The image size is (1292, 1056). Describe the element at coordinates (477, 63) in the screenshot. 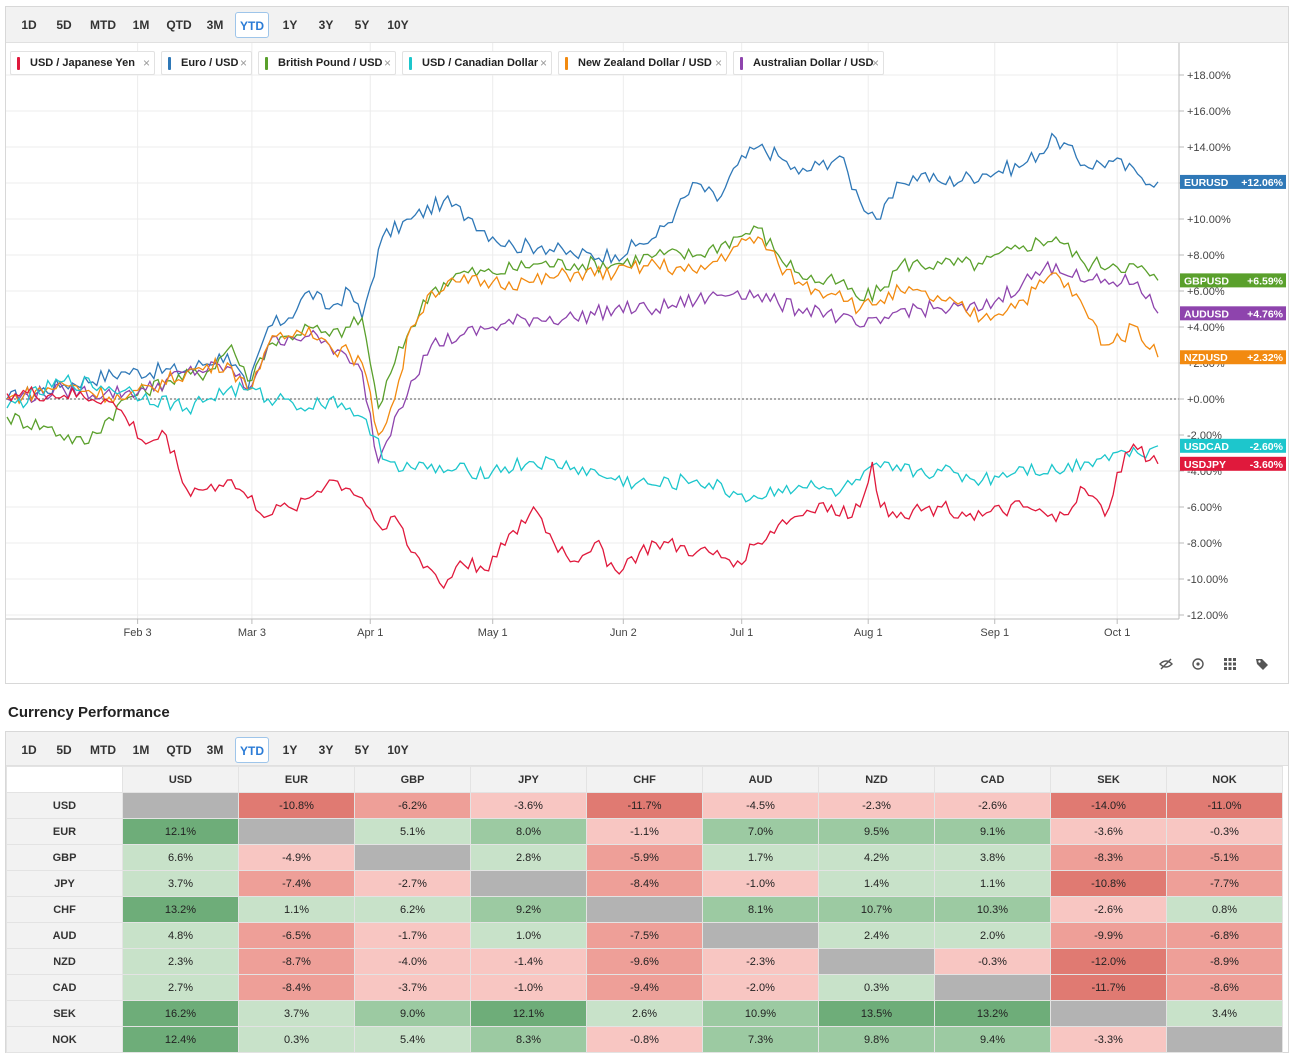

I see `legend-item: USD / Canadian Dollar ×` at that location.